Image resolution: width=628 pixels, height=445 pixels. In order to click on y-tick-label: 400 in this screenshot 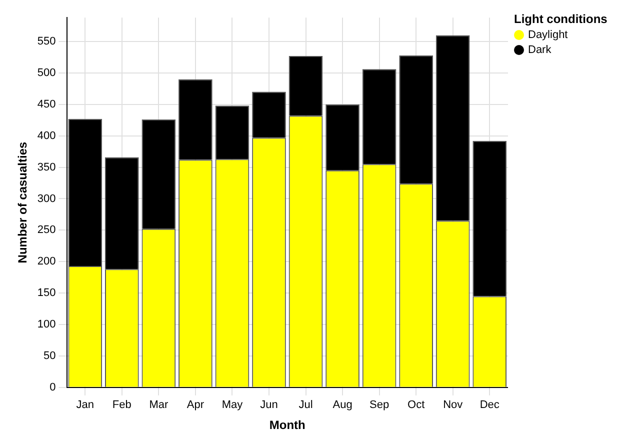, I will do `click(46, 136)`.